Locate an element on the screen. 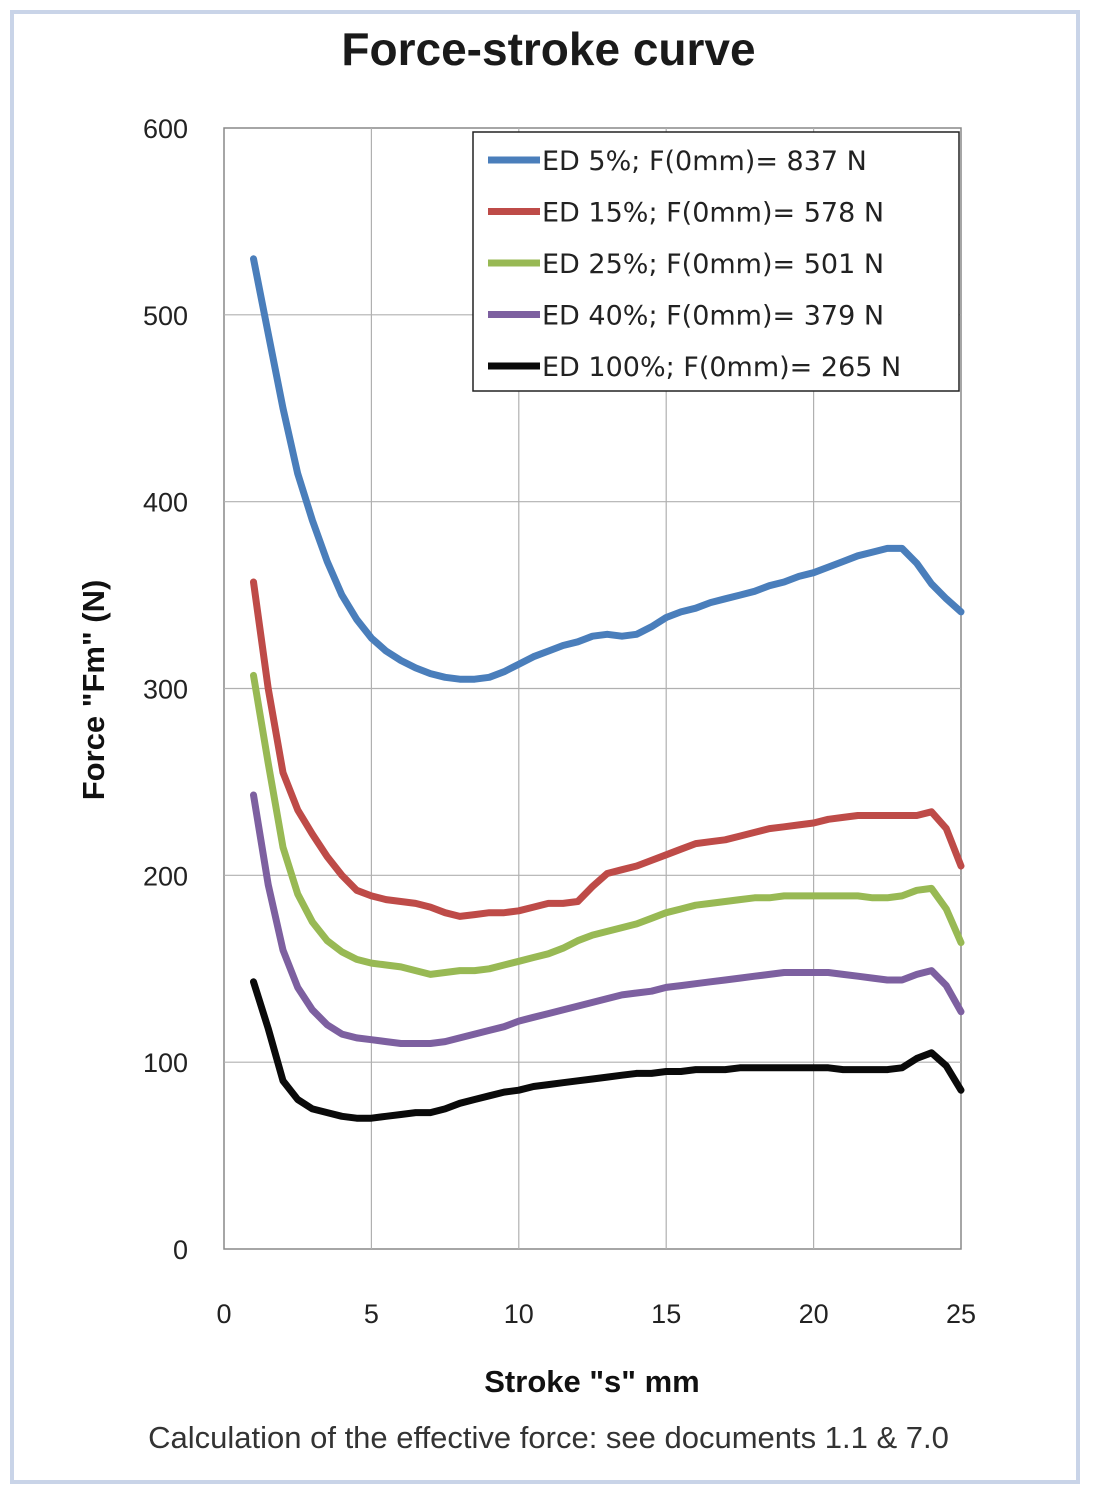 This screenshot has height=1500, width=1097. x-tick-label: 20 is located at coordinates (814, 1314).